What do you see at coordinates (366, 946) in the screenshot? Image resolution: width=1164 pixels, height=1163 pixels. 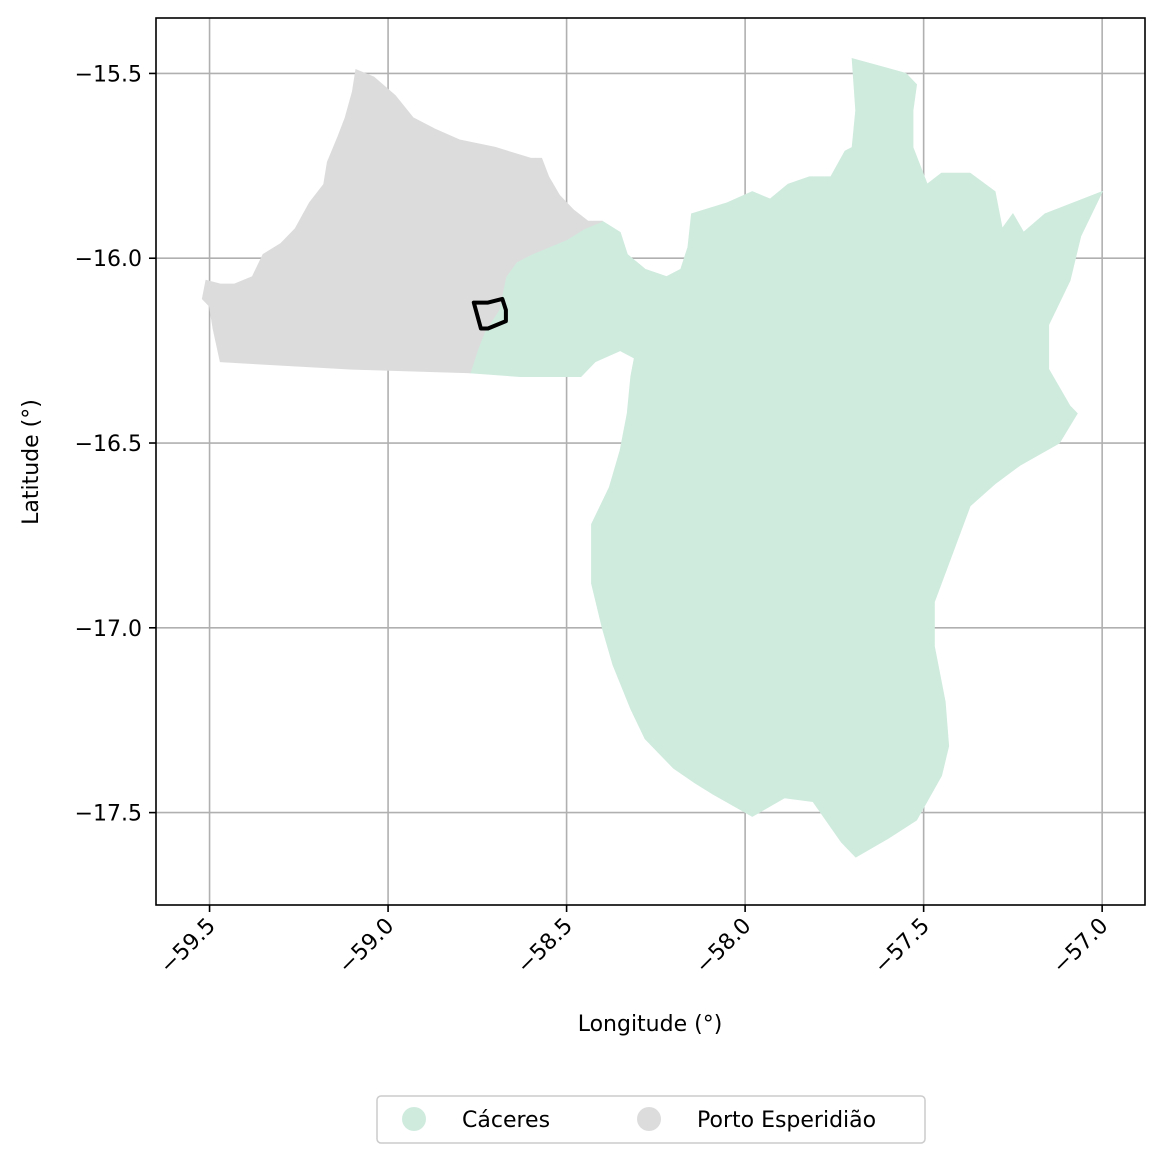 I see `x-tick-label: −59.0` at bounding box center [366, 946].